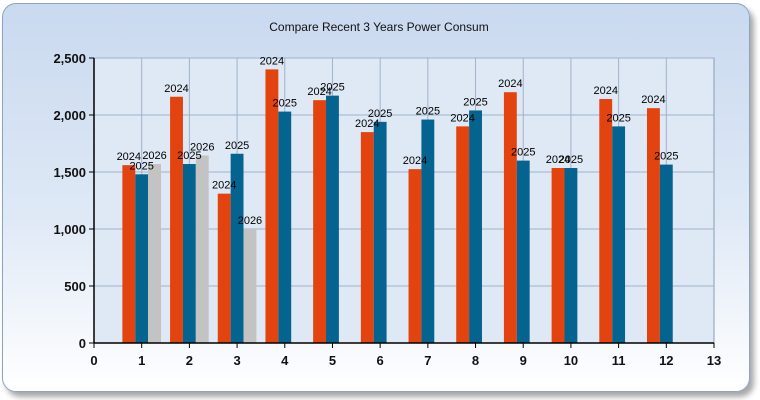  I want to click on x-tick-label: 11, so click(619, 360).